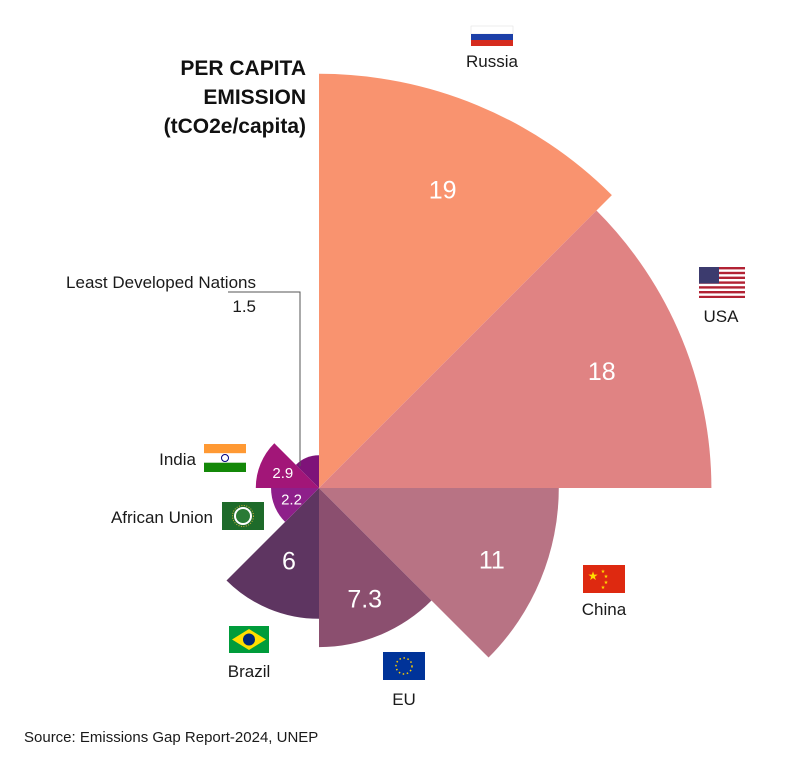  Describe the element at coordinates (244, 306) in the screenshot. I see `ldn-callout-value: 1.5` at that location.